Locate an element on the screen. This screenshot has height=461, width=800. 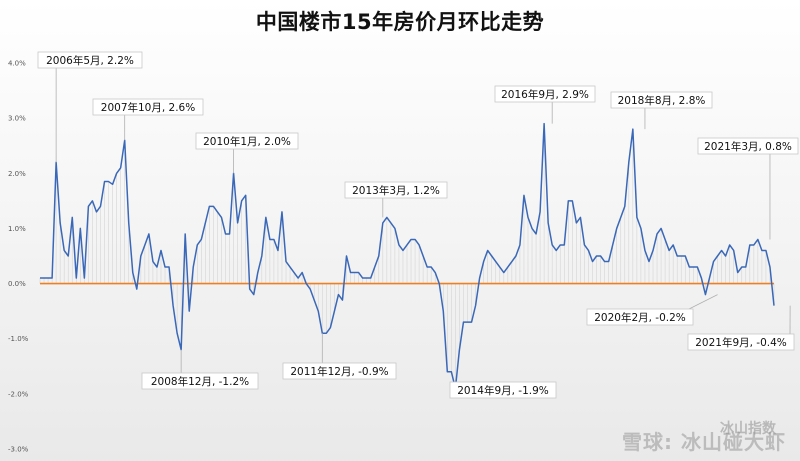
callout-label: 2008年12月, -1.2% is located at coordinates (200, 381).